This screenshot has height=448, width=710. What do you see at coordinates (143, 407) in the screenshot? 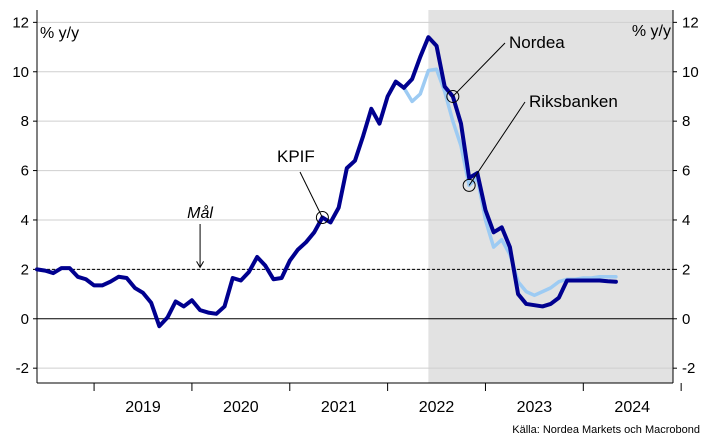
I see `x-year-label: 2019` at bounding box center [143, 407].